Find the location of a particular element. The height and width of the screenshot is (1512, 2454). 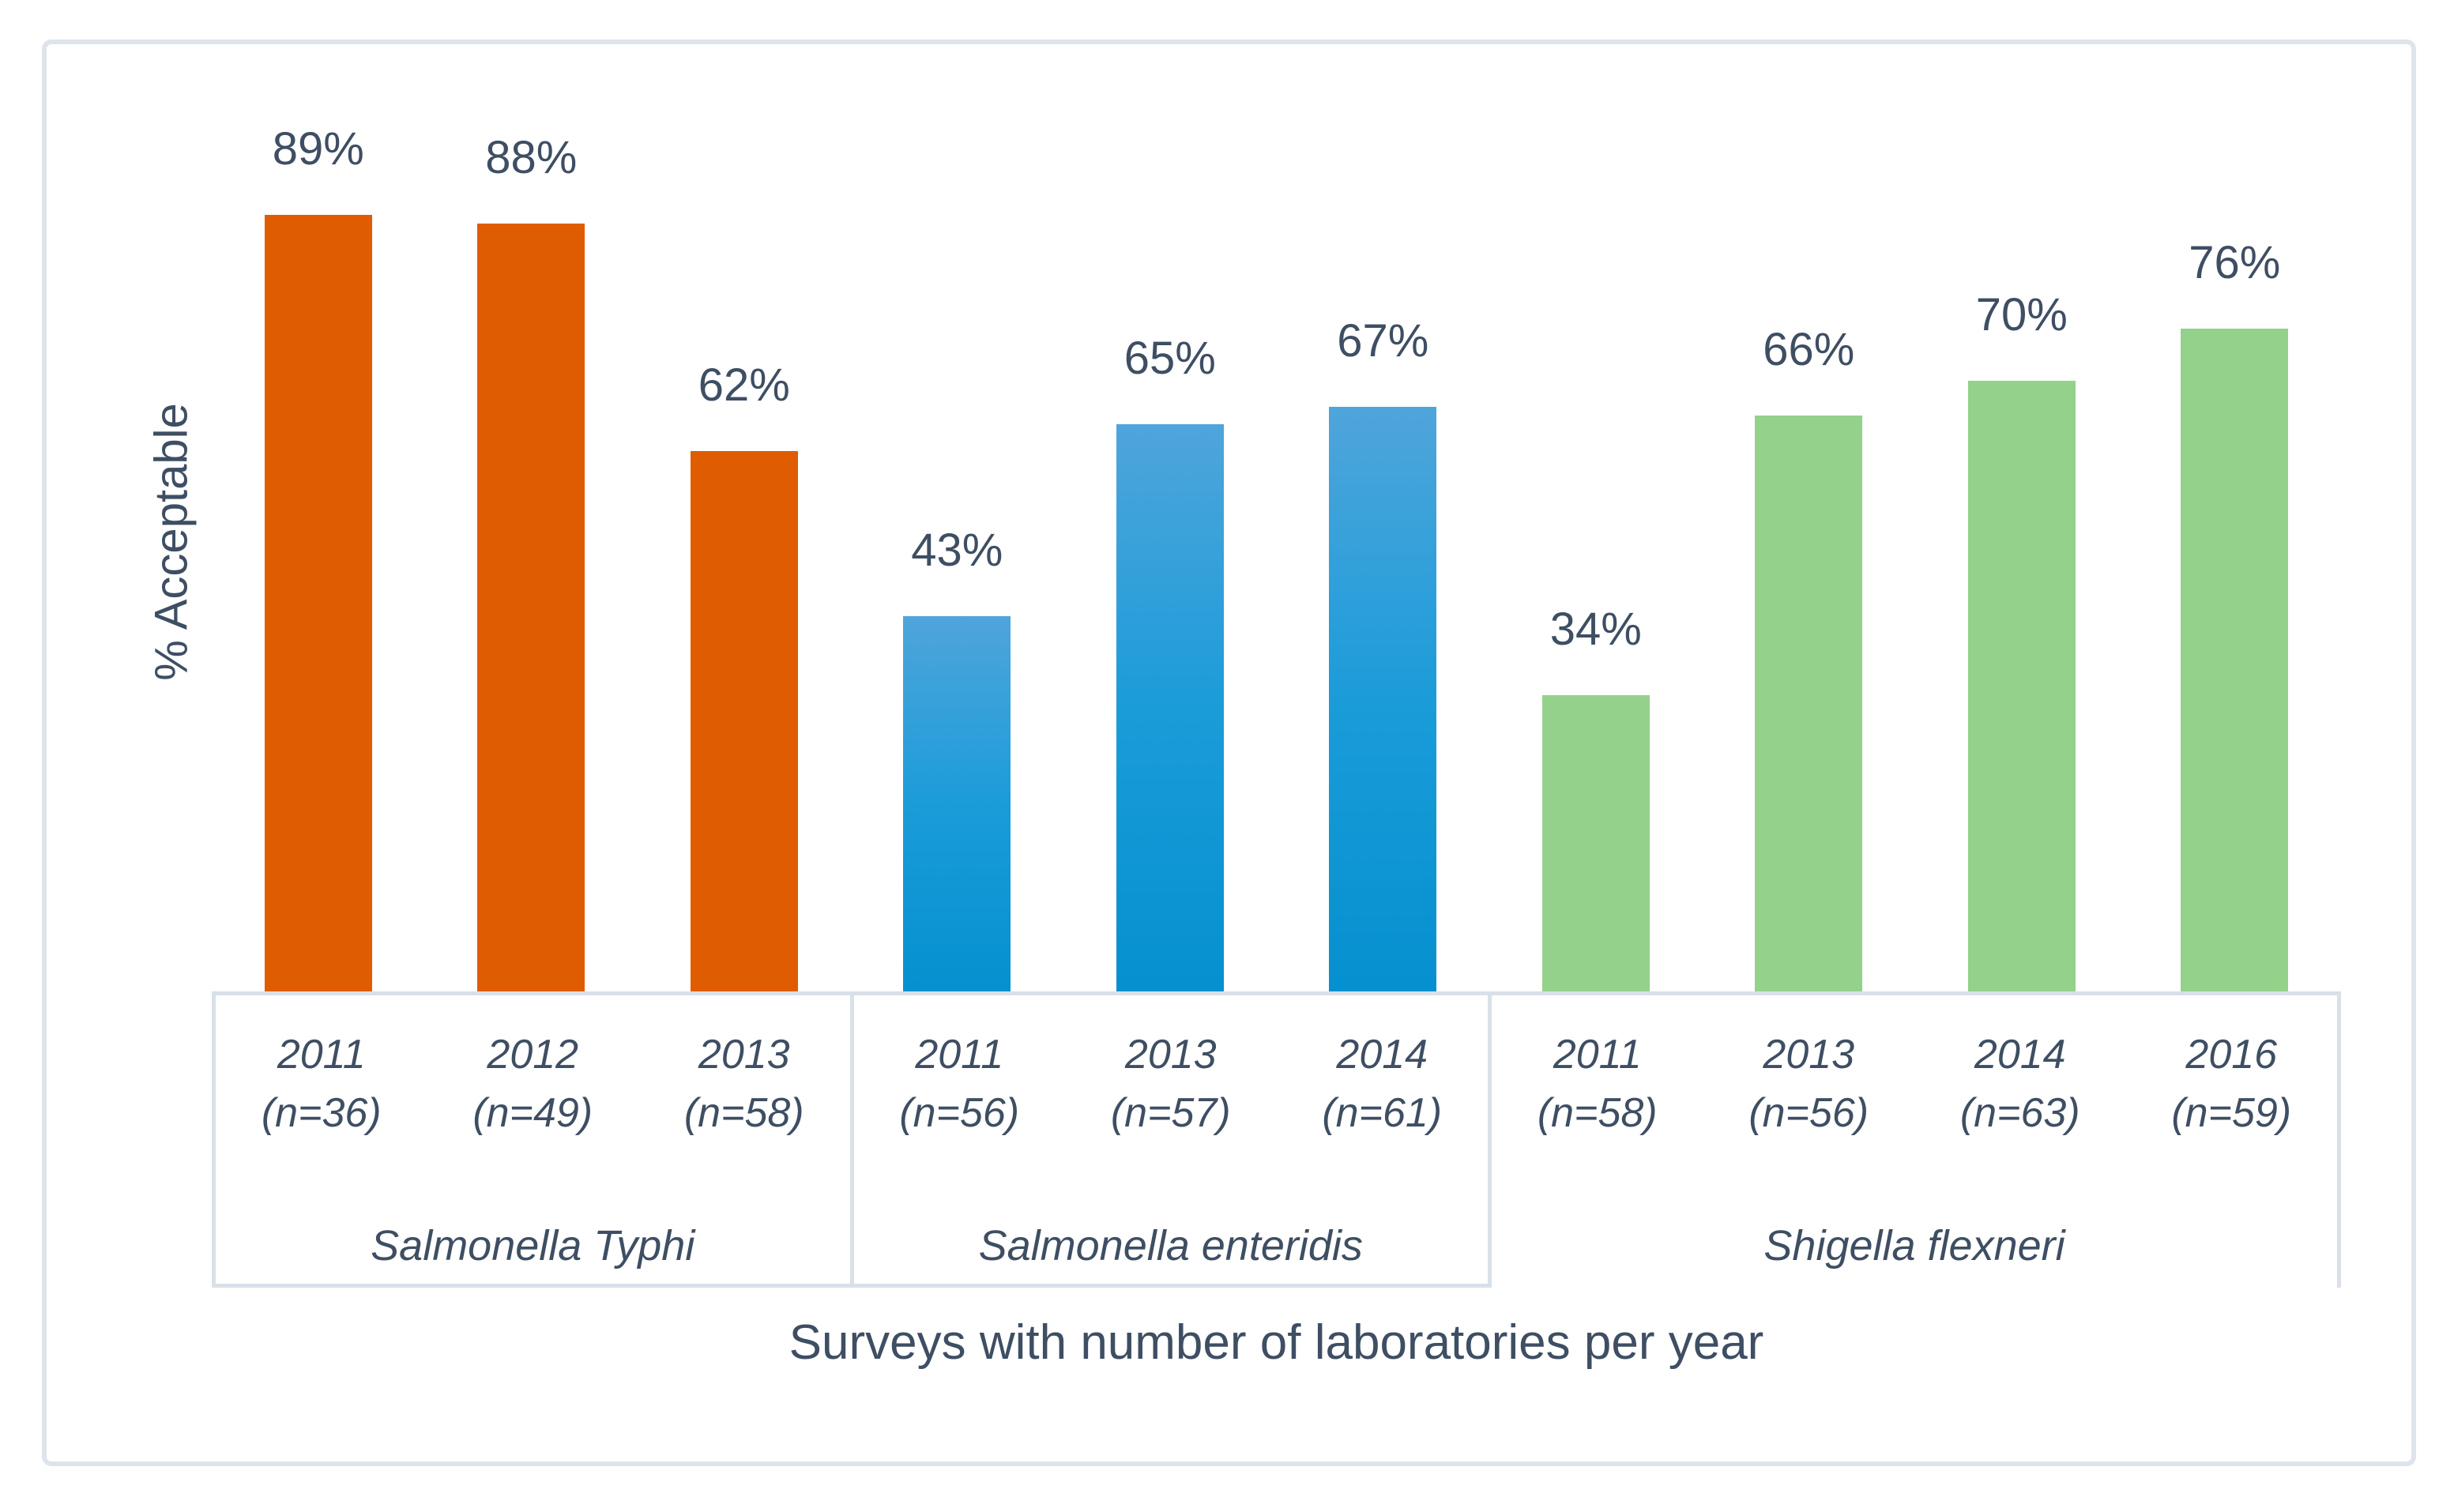

year-label: 2011 (n=56) is located at coordinates (960, 1083).